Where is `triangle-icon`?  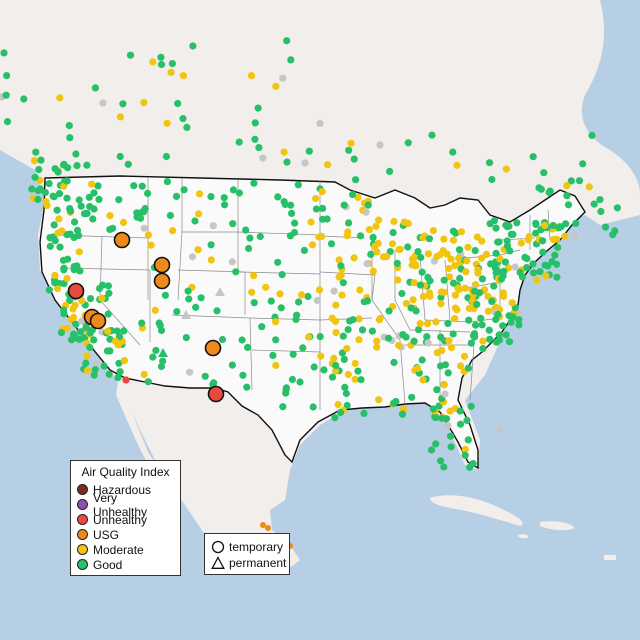 triangle-icon is located at coordinates (218, 562).